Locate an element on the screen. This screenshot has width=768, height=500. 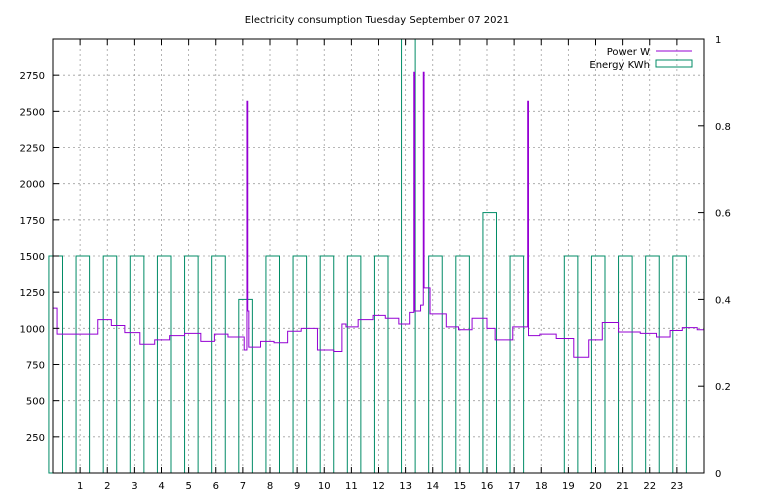
x-tick-label: 15 is located at coordinates (460, 486).